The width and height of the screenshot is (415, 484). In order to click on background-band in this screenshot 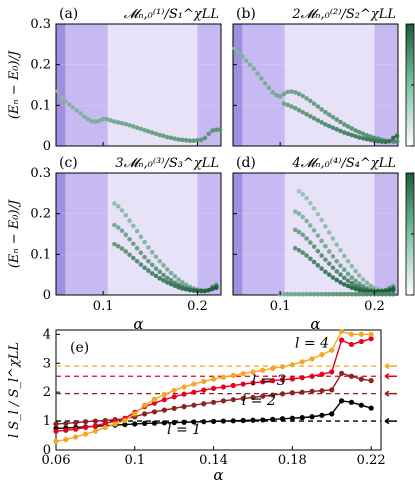, I will do `click(152, 85)`.